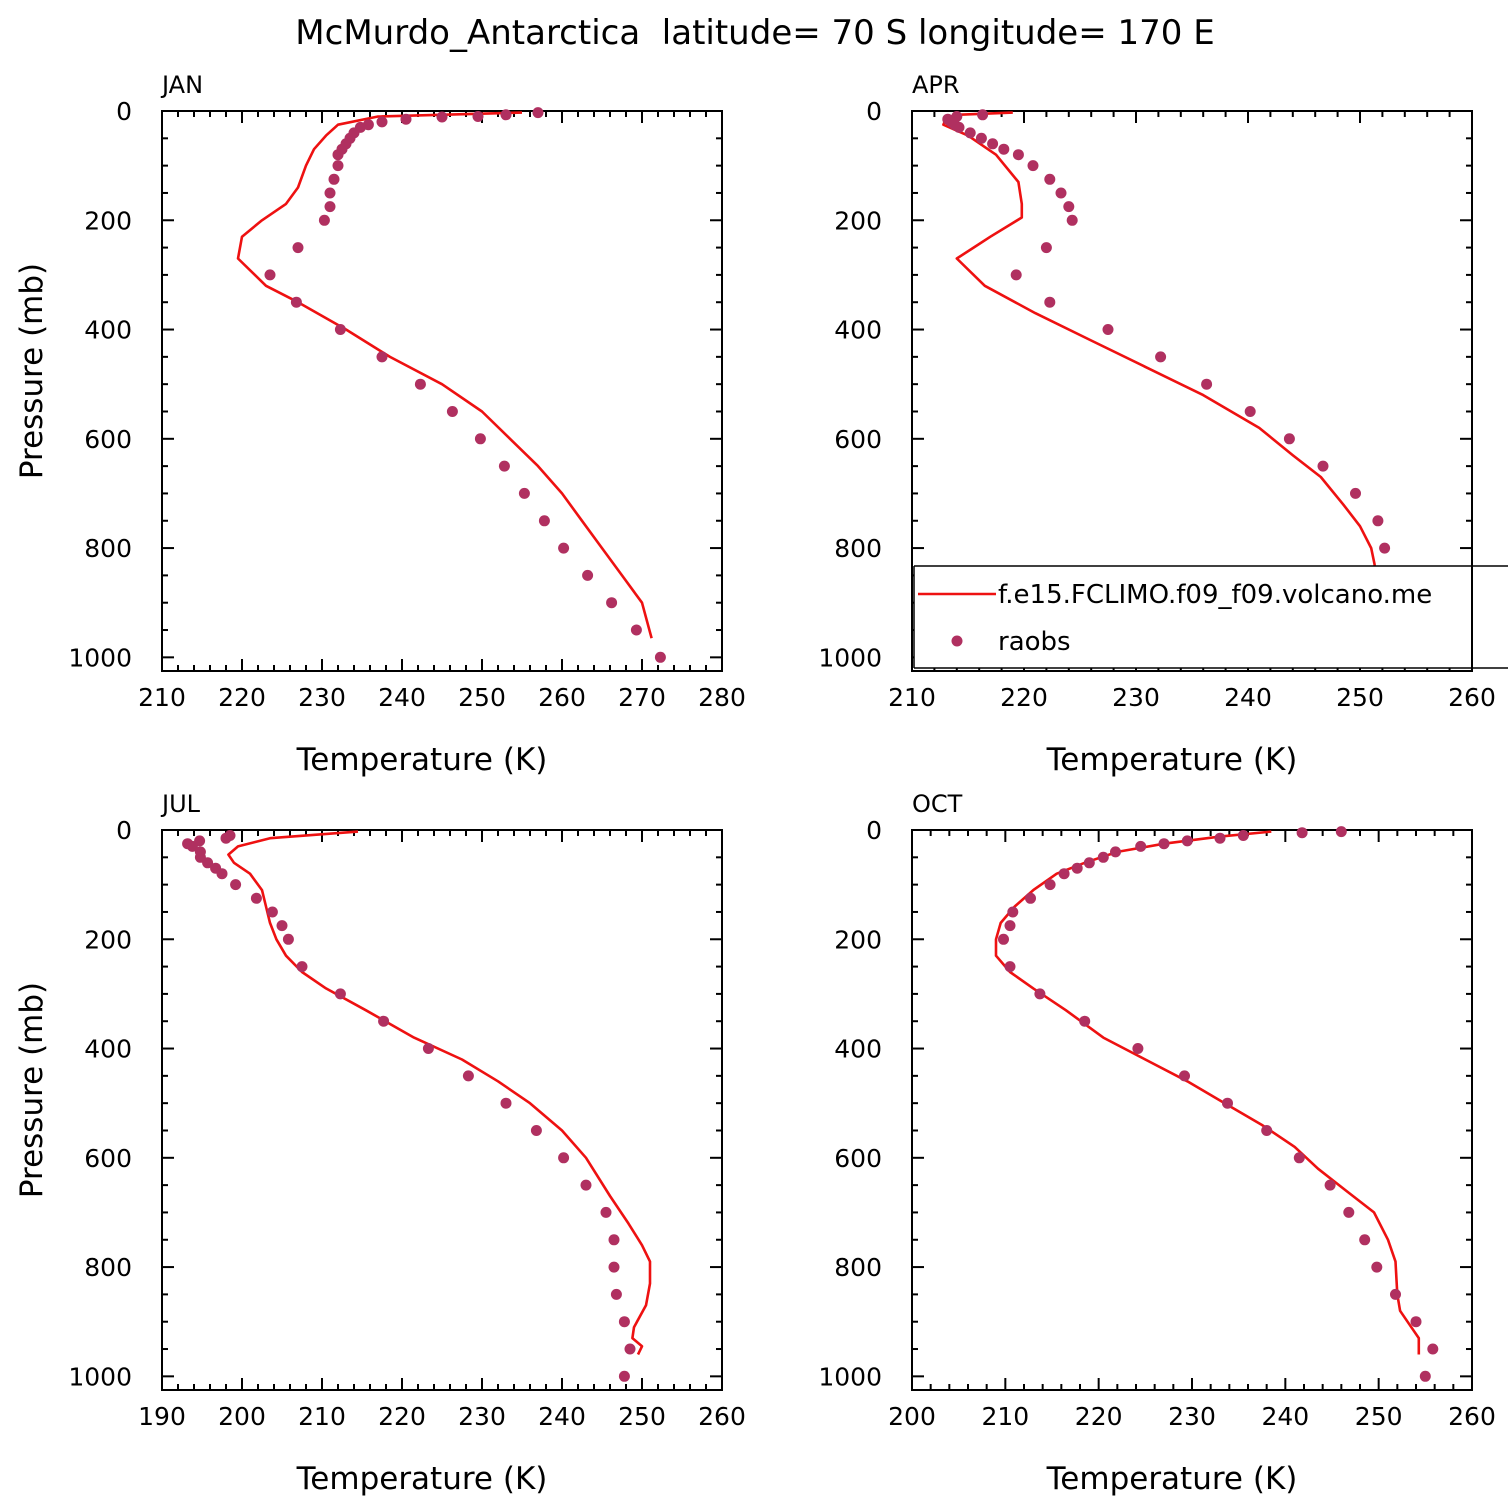 The height and width of the screenshot is (1510, 1510). What do you see at coordinates (937, 804) in the screenshot?
I see `panel-label: OCT` at bounding box center [937, 804].